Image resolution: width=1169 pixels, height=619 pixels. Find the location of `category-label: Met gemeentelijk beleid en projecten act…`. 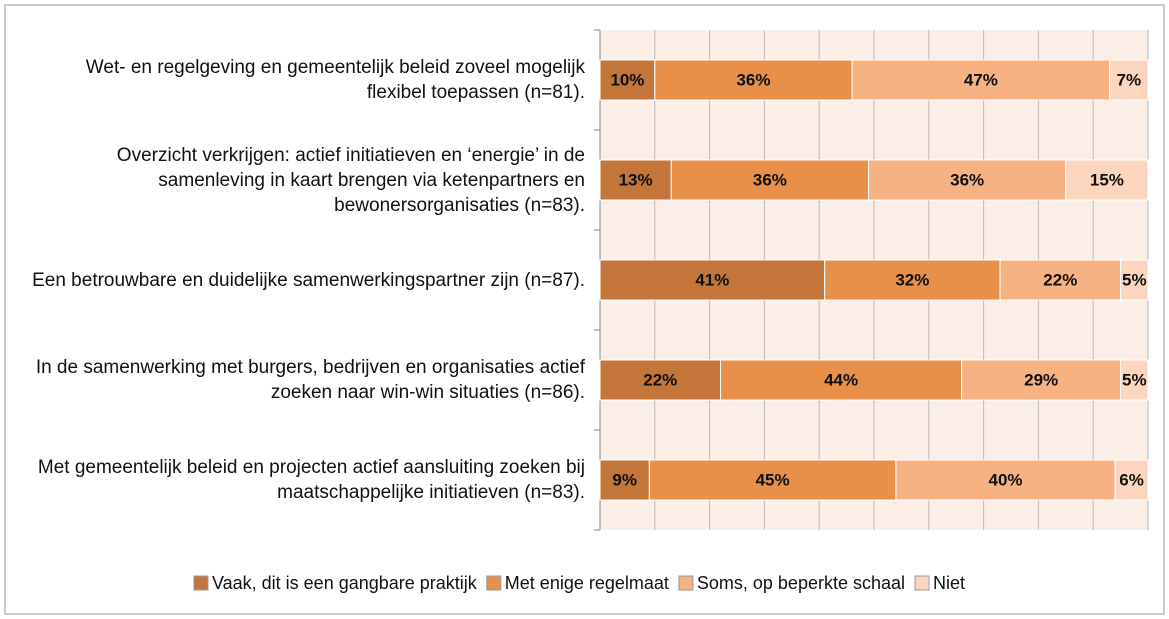

category-label: Met gemeentelijk beleid en projecten act… is located at coordinates (297, 480).